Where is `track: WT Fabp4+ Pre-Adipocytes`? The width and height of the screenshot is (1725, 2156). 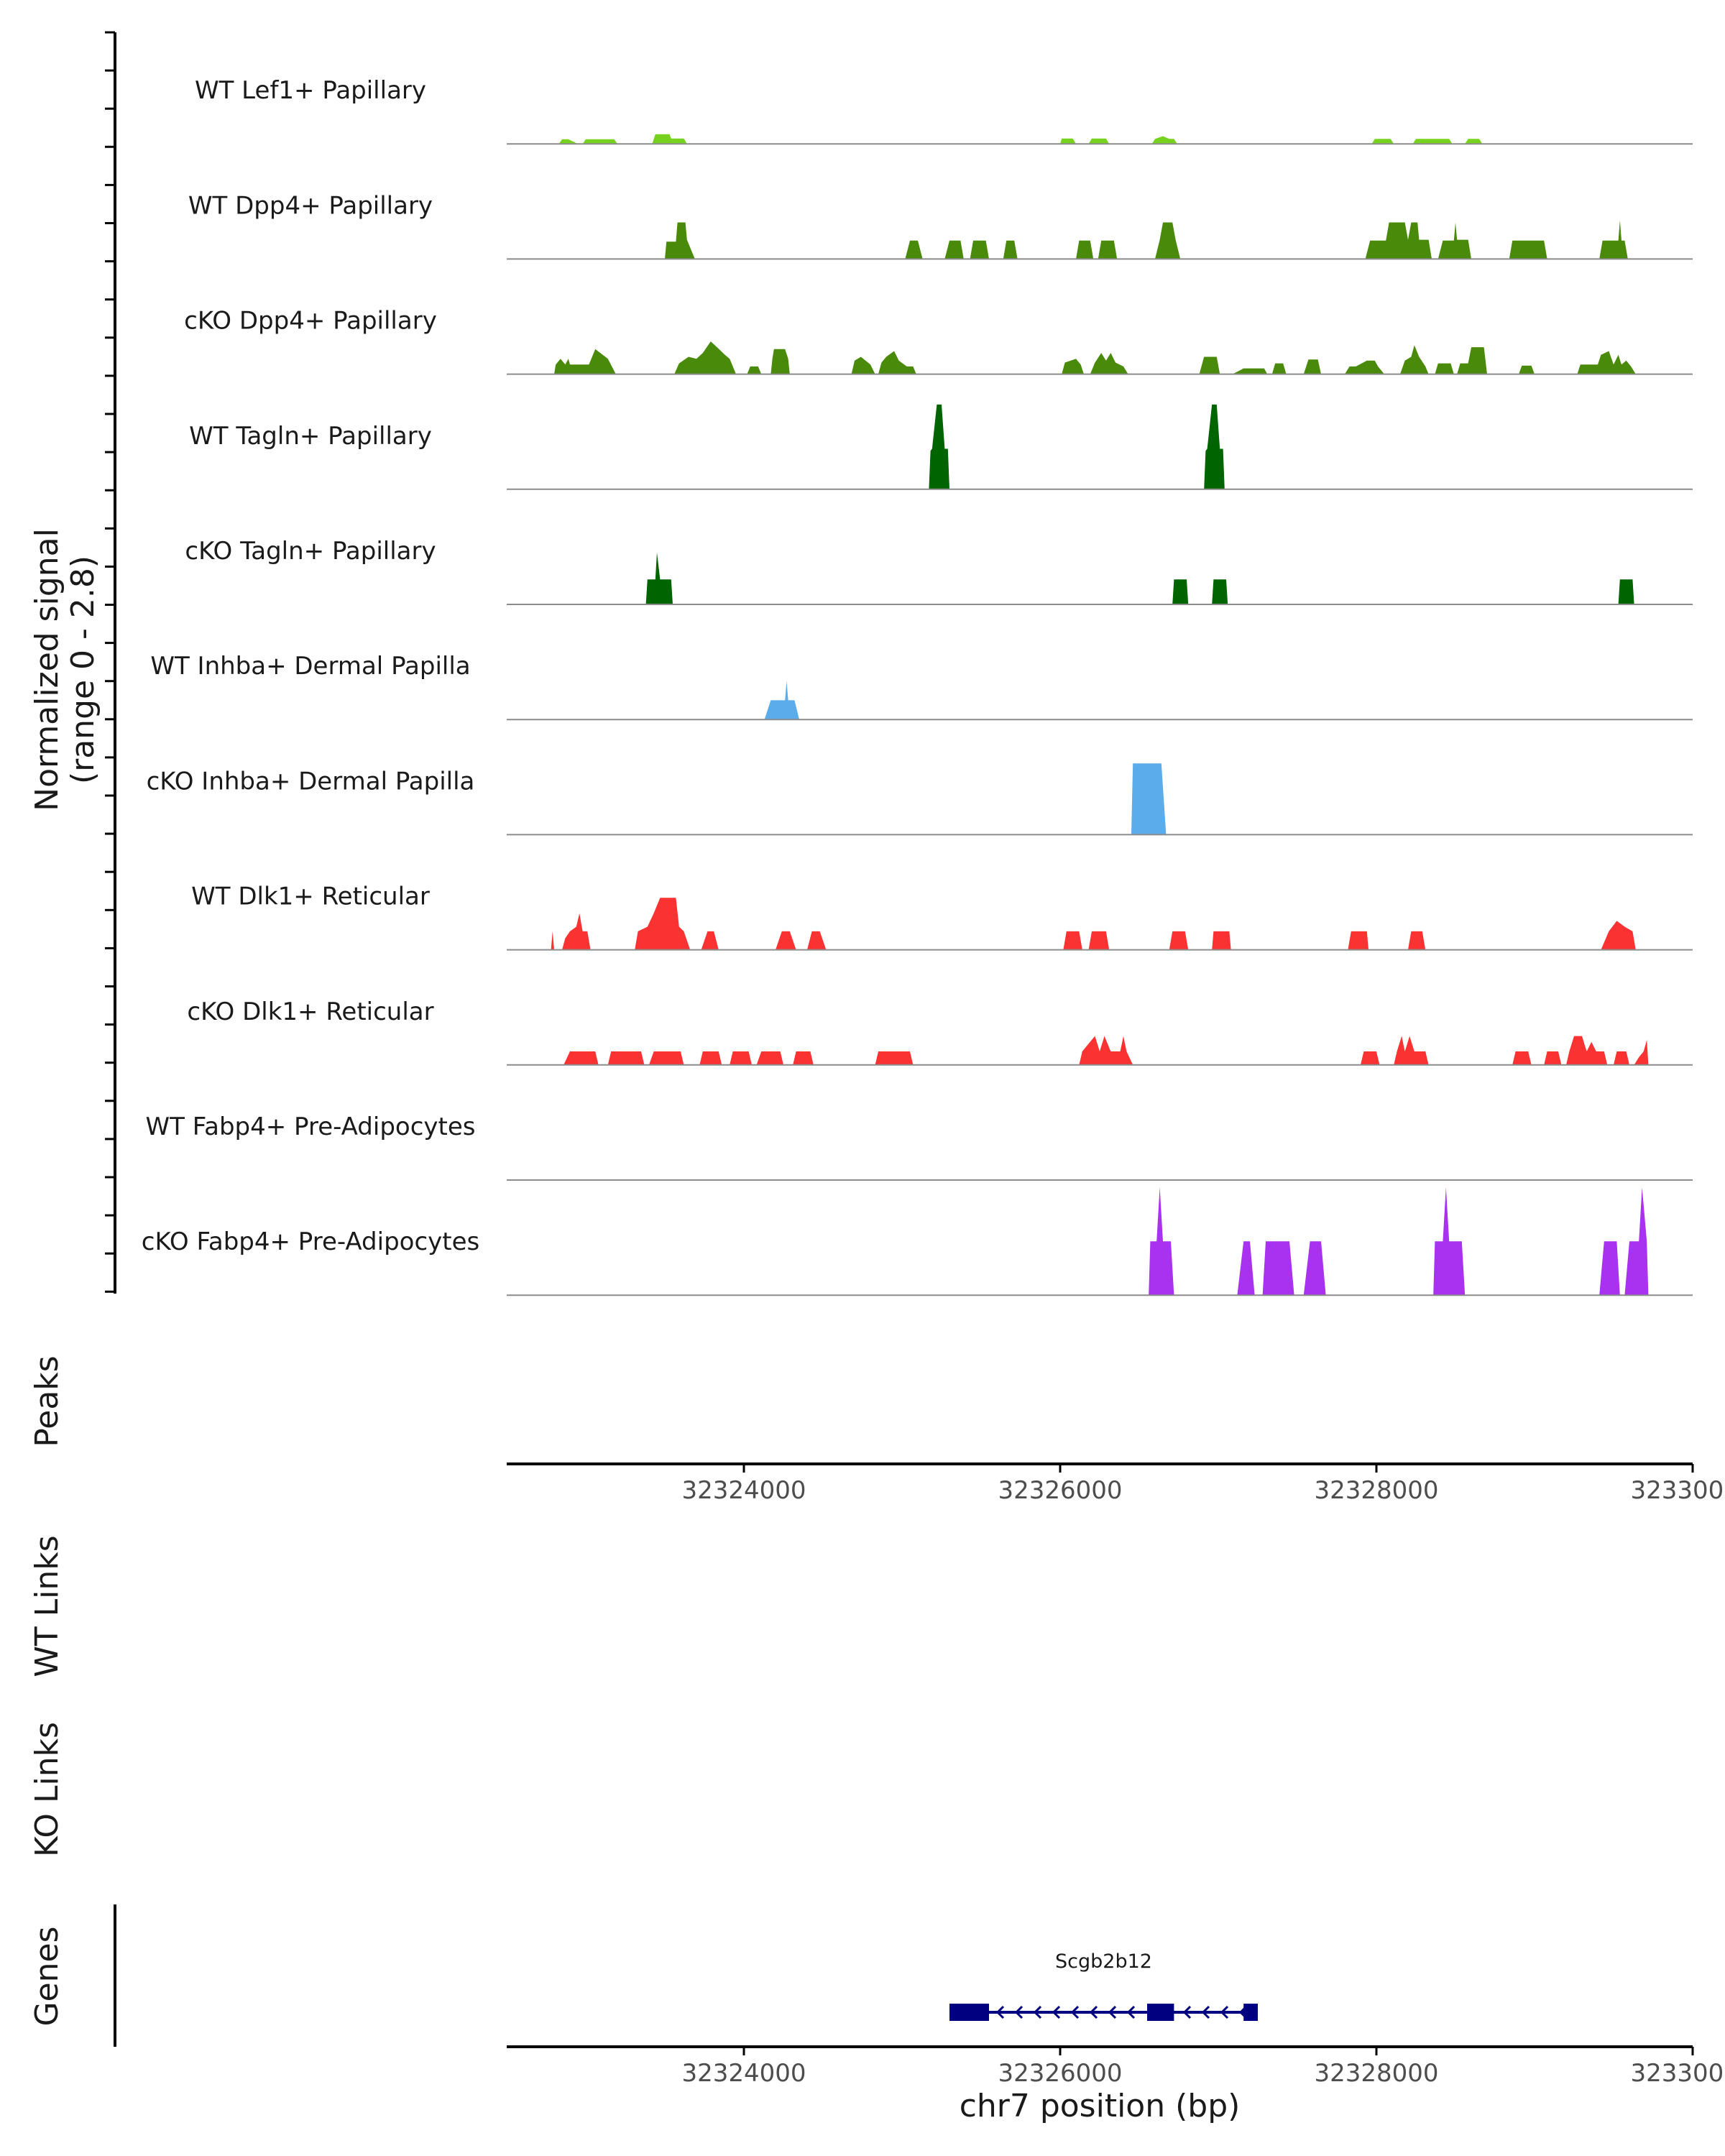
track: WT Fabp4+ Pre-Adipocytes is located at coordinates (919, 1146).